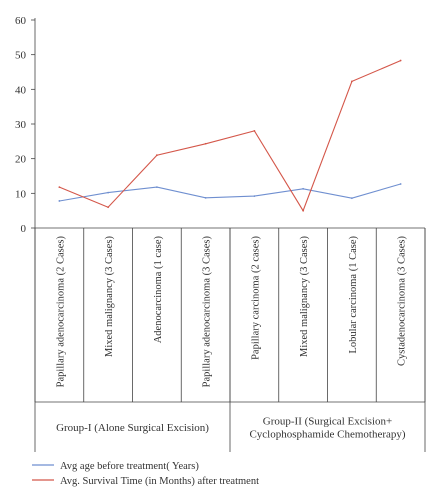 The height and width of the screenshot is (500, 439). Describe the element at coordinates (255, 297) in the screenshot. I see `category-label: Papillary carcinoma (2 cases)` at that location.